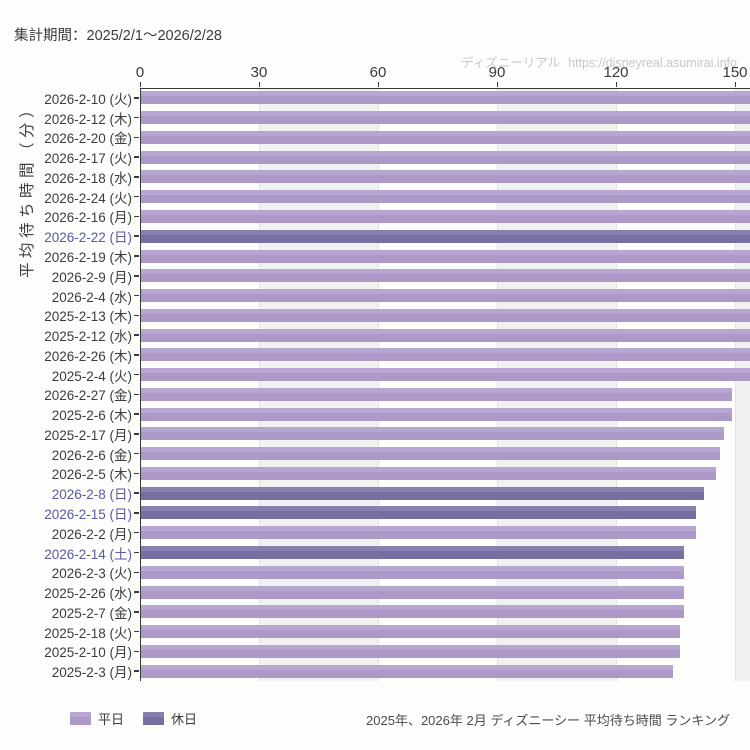 Image resolution: width=750 pixels, height=750 pixels. I want to click on legend-holiday-label: 休日, so click(184, 719).